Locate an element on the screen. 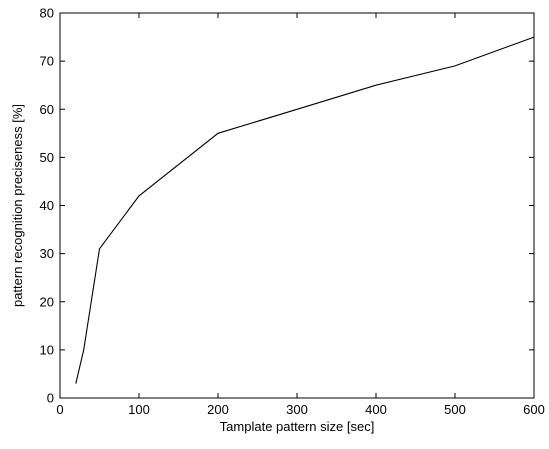  y-tick-label: 10 is located at coordinates (47, 349).